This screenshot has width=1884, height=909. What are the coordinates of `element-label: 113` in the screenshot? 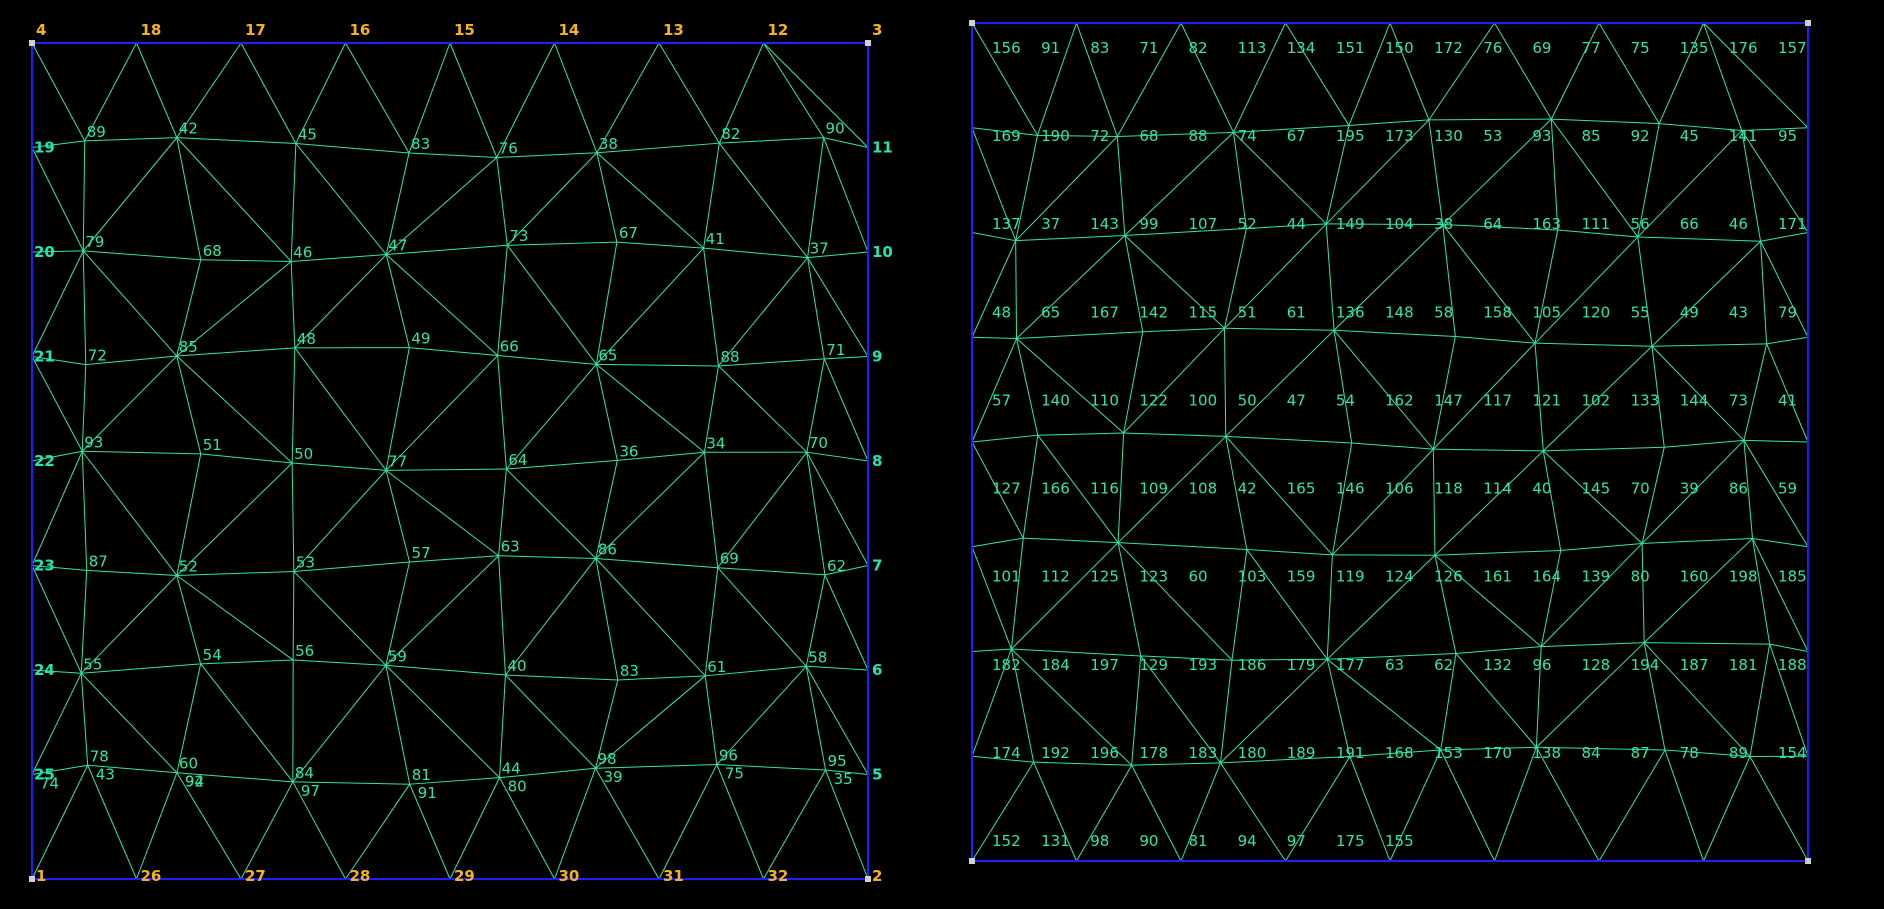 It's located at (1252, 48).